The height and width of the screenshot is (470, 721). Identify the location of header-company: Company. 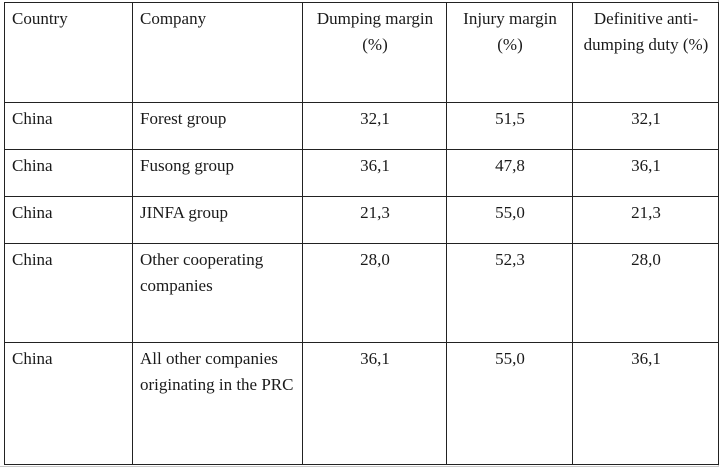
(217, 52).